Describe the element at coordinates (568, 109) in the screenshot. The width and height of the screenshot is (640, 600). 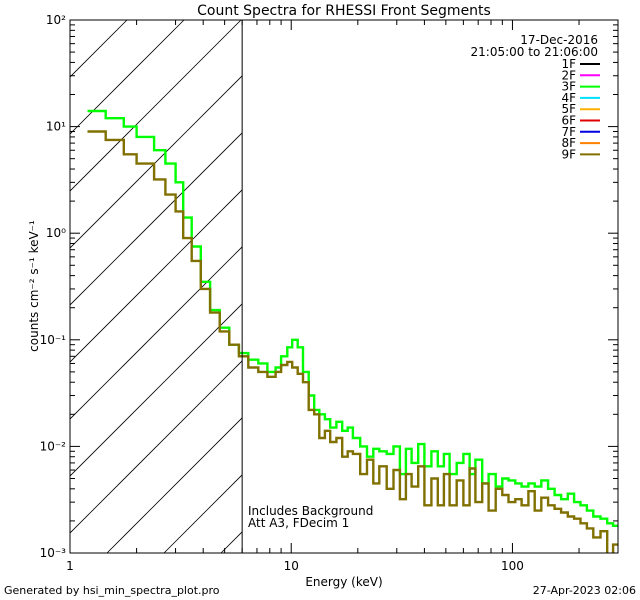
I see `legend-label: 5F` at that location.